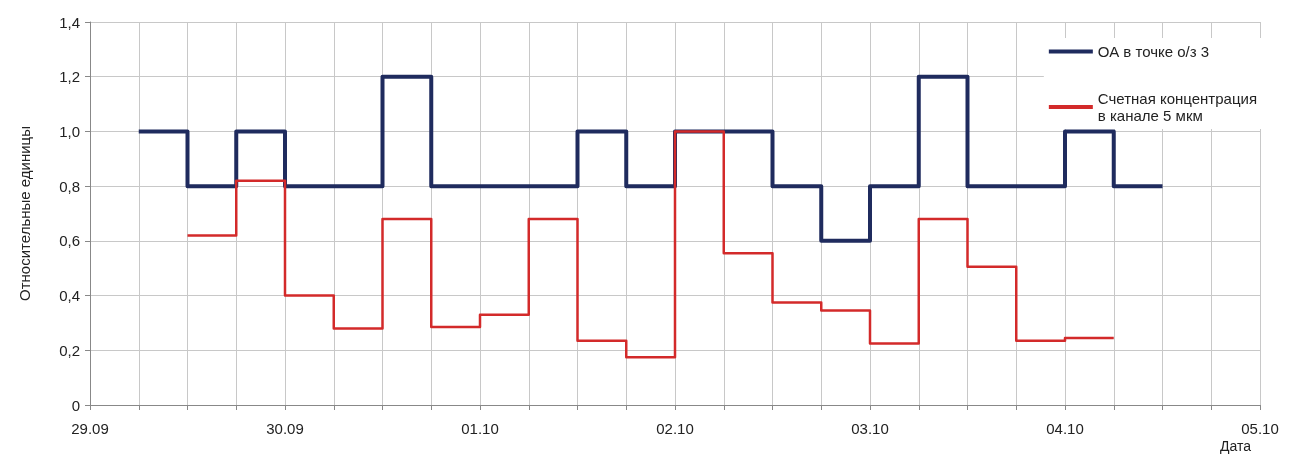 The width and height of the screenshot is (1290, 463). I want to click on legend-label: ОА в точке о/з 3, so click(1153, 51).